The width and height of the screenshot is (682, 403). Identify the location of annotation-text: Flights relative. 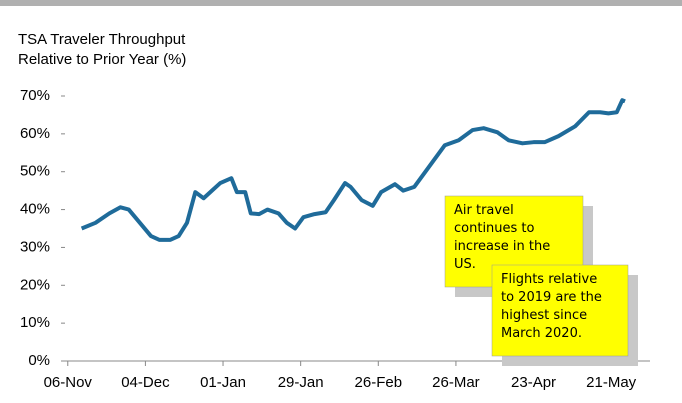
(549, 279).